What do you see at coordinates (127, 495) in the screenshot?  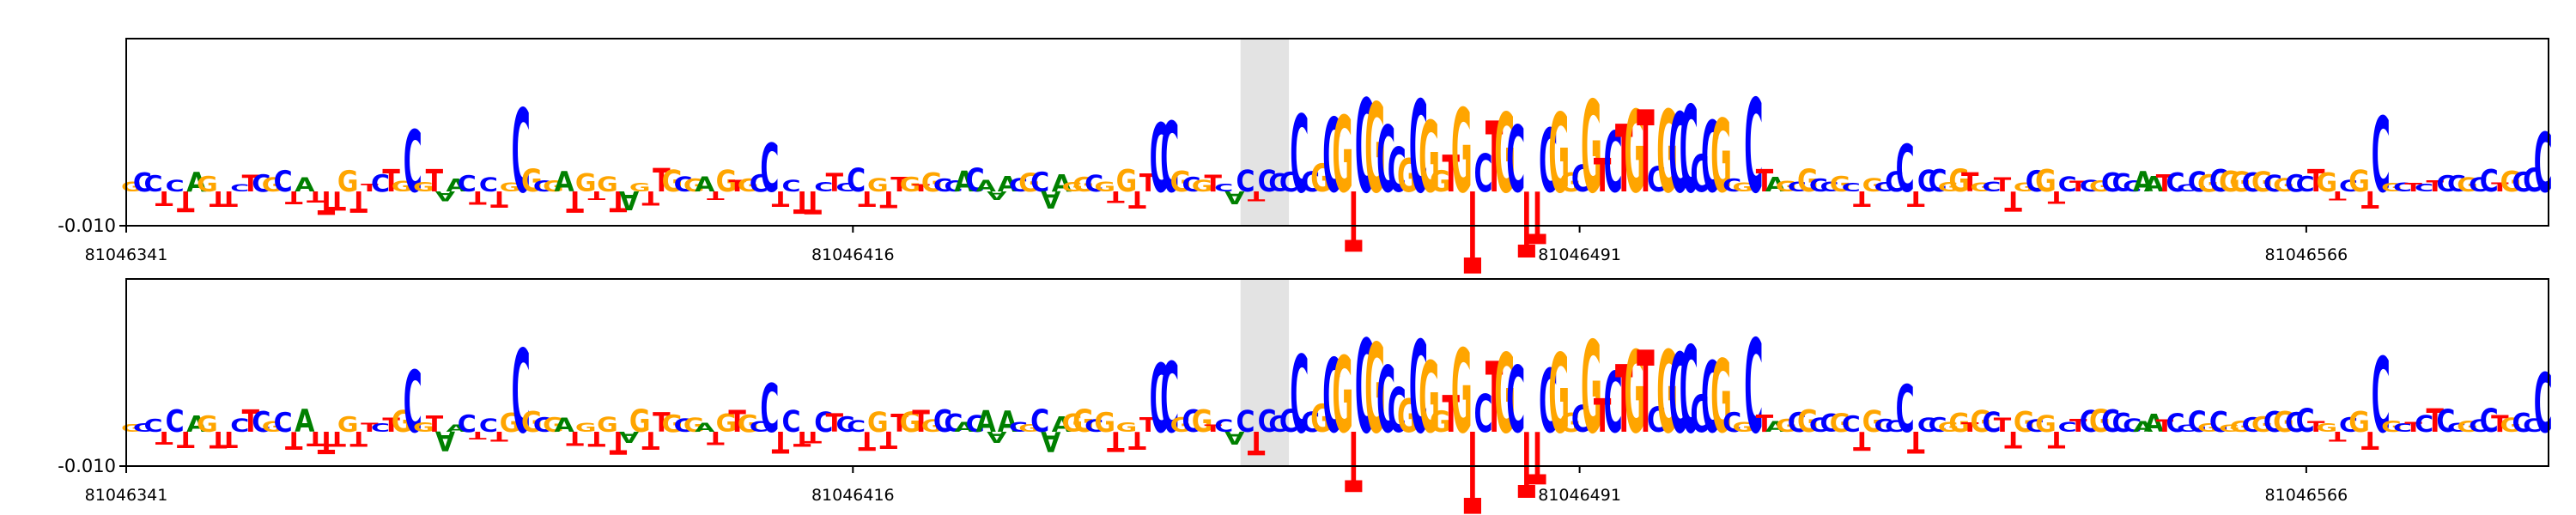 I see `x-tick-label-1: 81046341` at bounding box center [127, 495].